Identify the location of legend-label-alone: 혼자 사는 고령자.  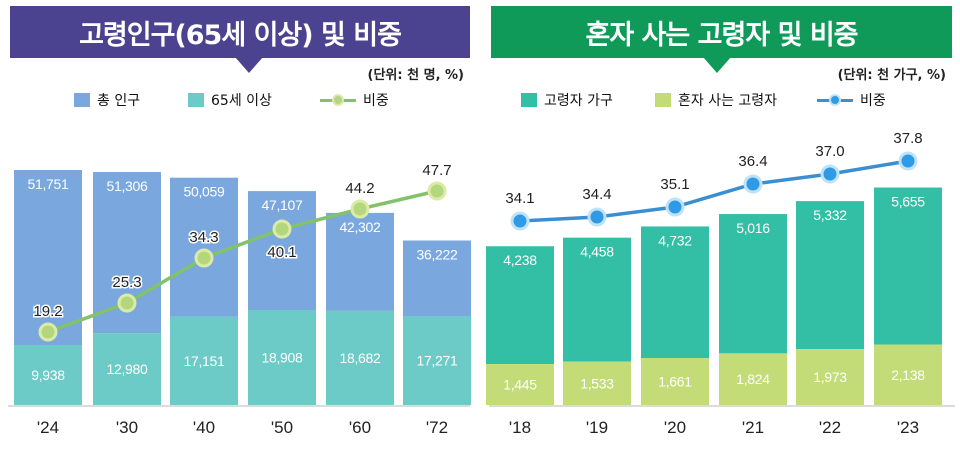
(728, 101).